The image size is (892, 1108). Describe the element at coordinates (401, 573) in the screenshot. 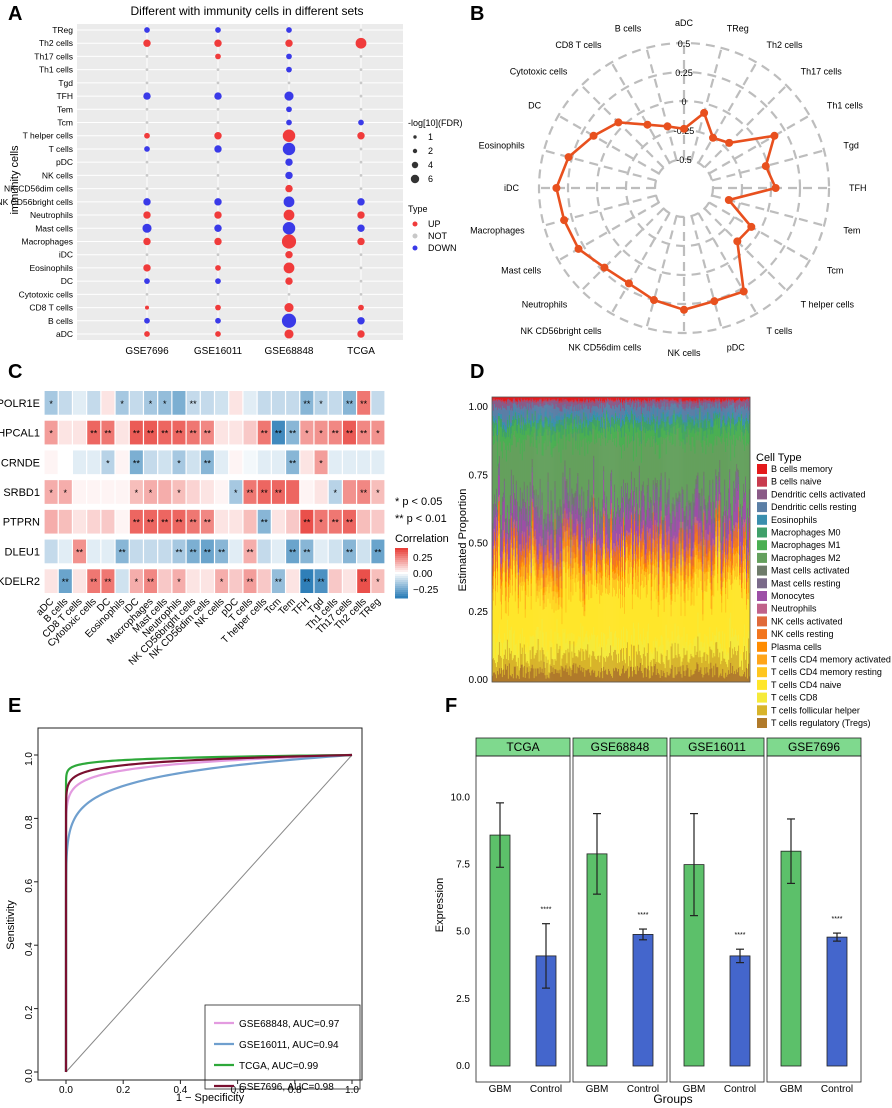

I see `panel-c-colorbar-step` at that location.